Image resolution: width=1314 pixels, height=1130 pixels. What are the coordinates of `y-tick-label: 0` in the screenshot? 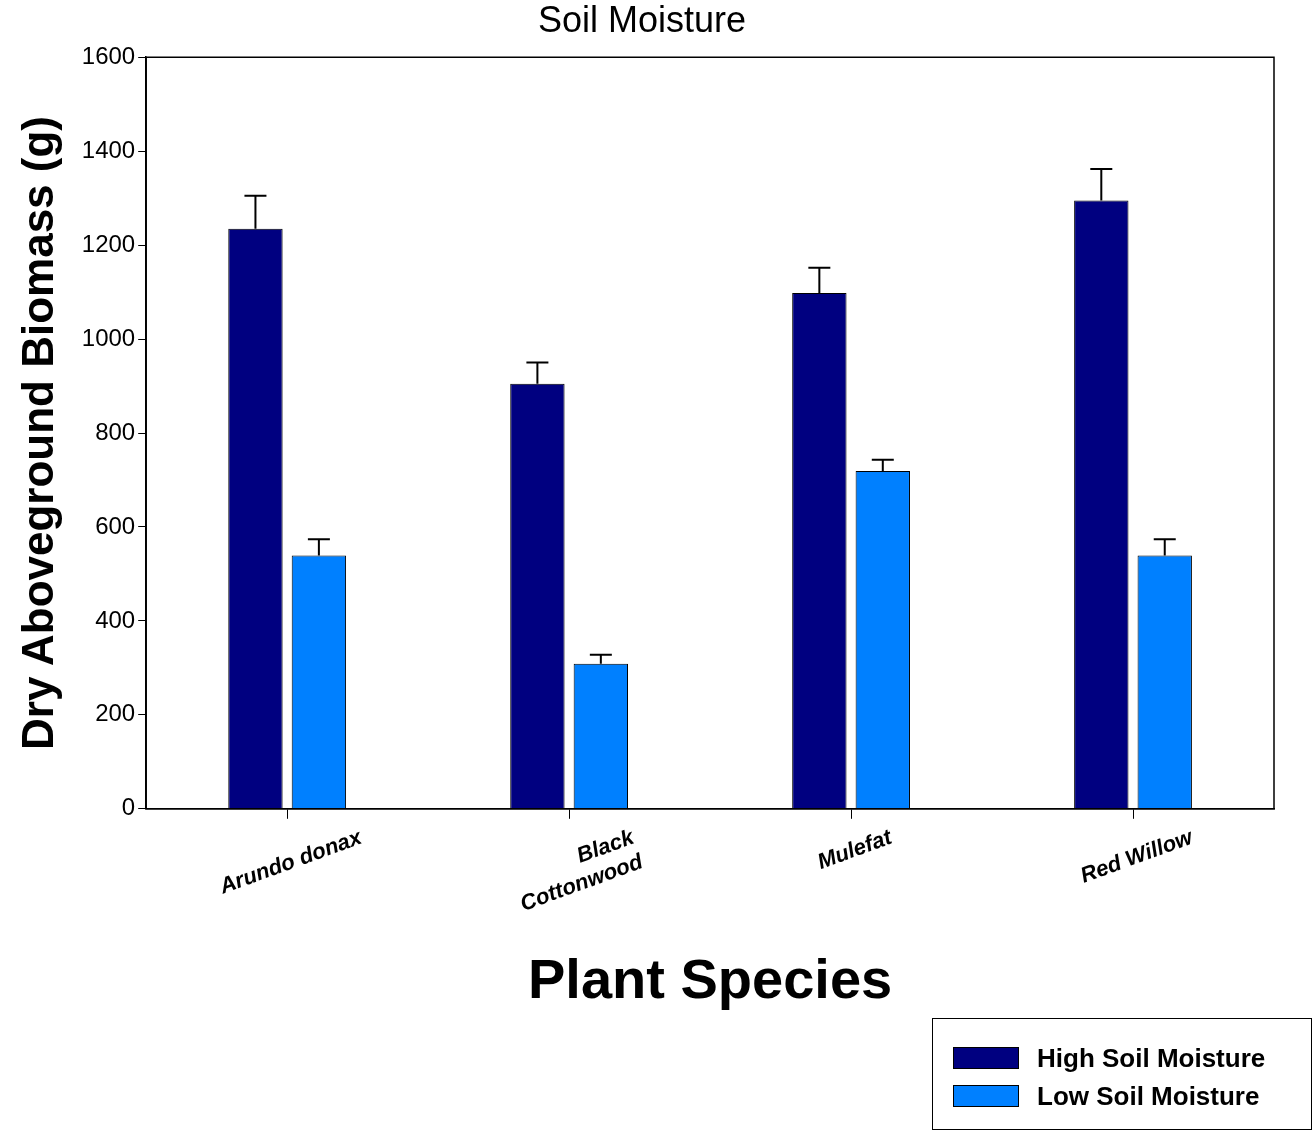 It's located at (128, 807).